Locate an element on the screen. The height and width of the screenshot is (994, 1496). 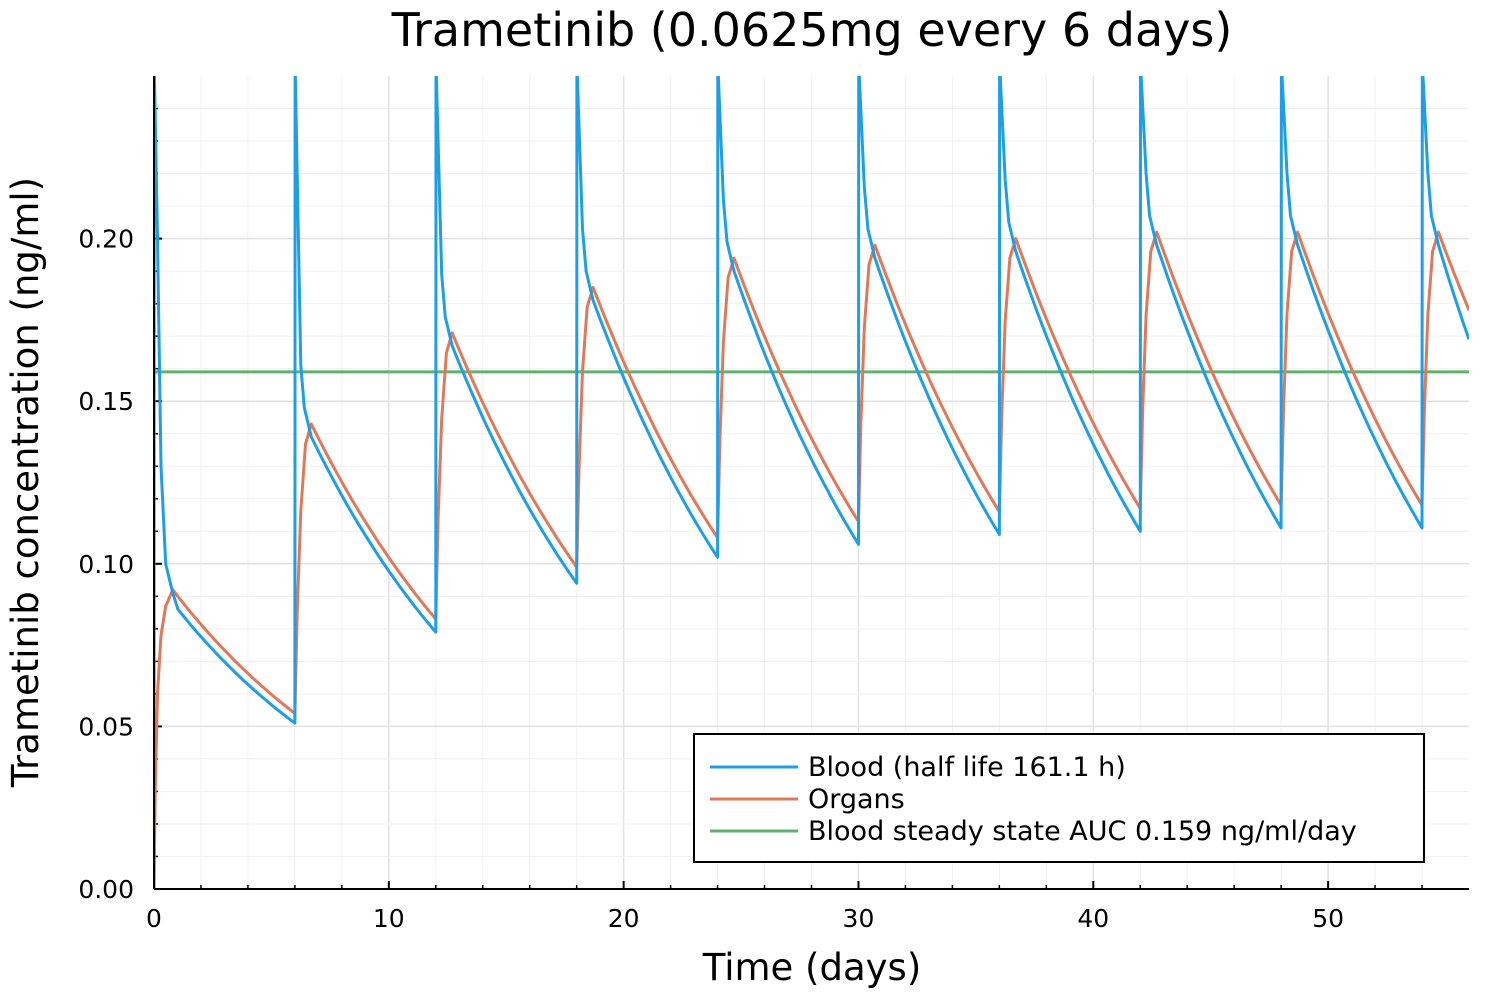
y-tick-label: 0.05 is located at coordinates (106, 726).